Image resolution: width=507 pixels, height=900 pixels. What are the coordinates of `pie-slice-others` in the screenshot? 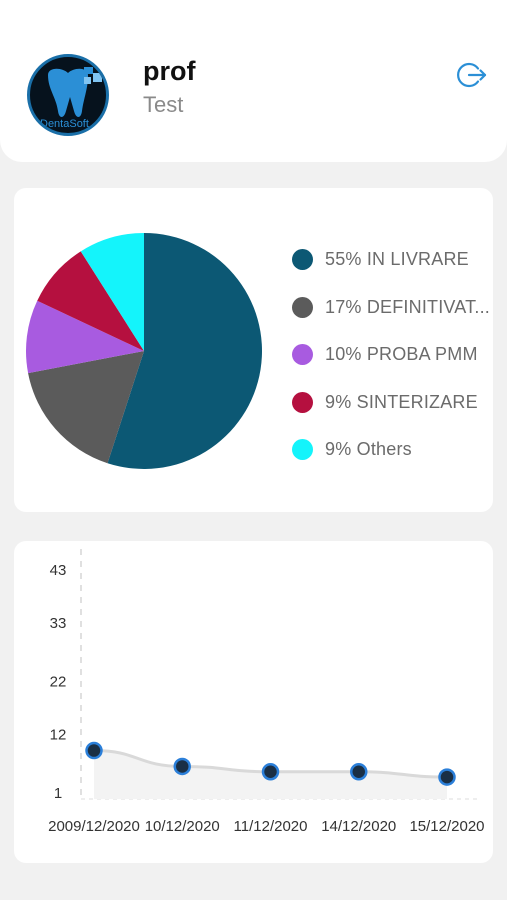 It's located at (112, 292).